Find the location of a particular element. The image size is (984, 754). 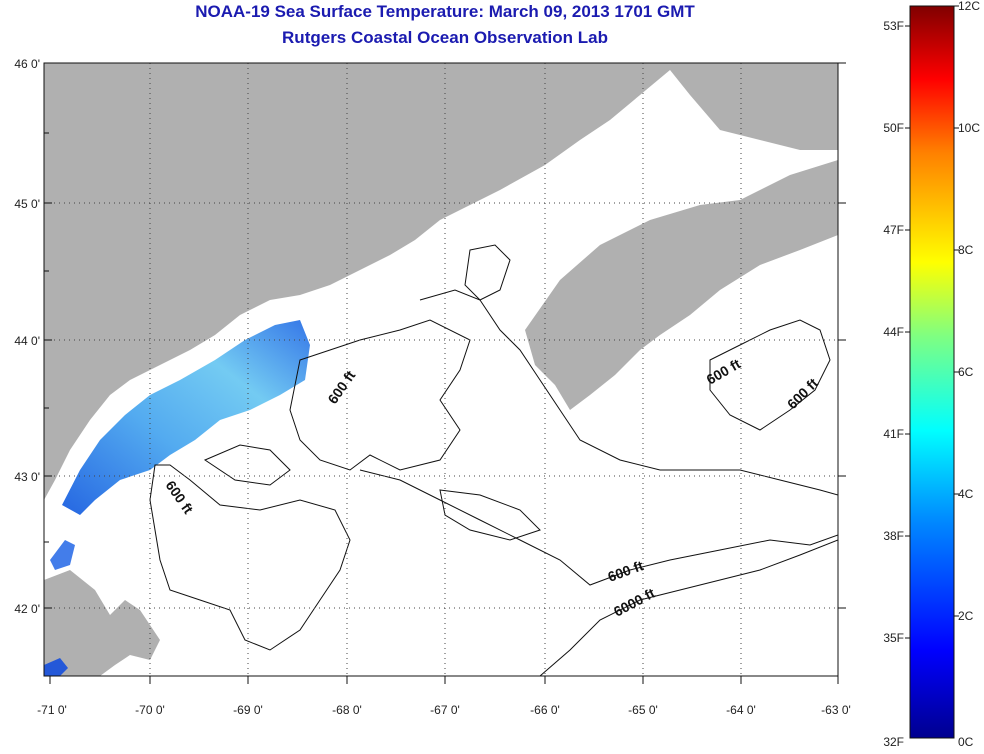

lon-label: -64 0' is located at coordinates (741, 710).